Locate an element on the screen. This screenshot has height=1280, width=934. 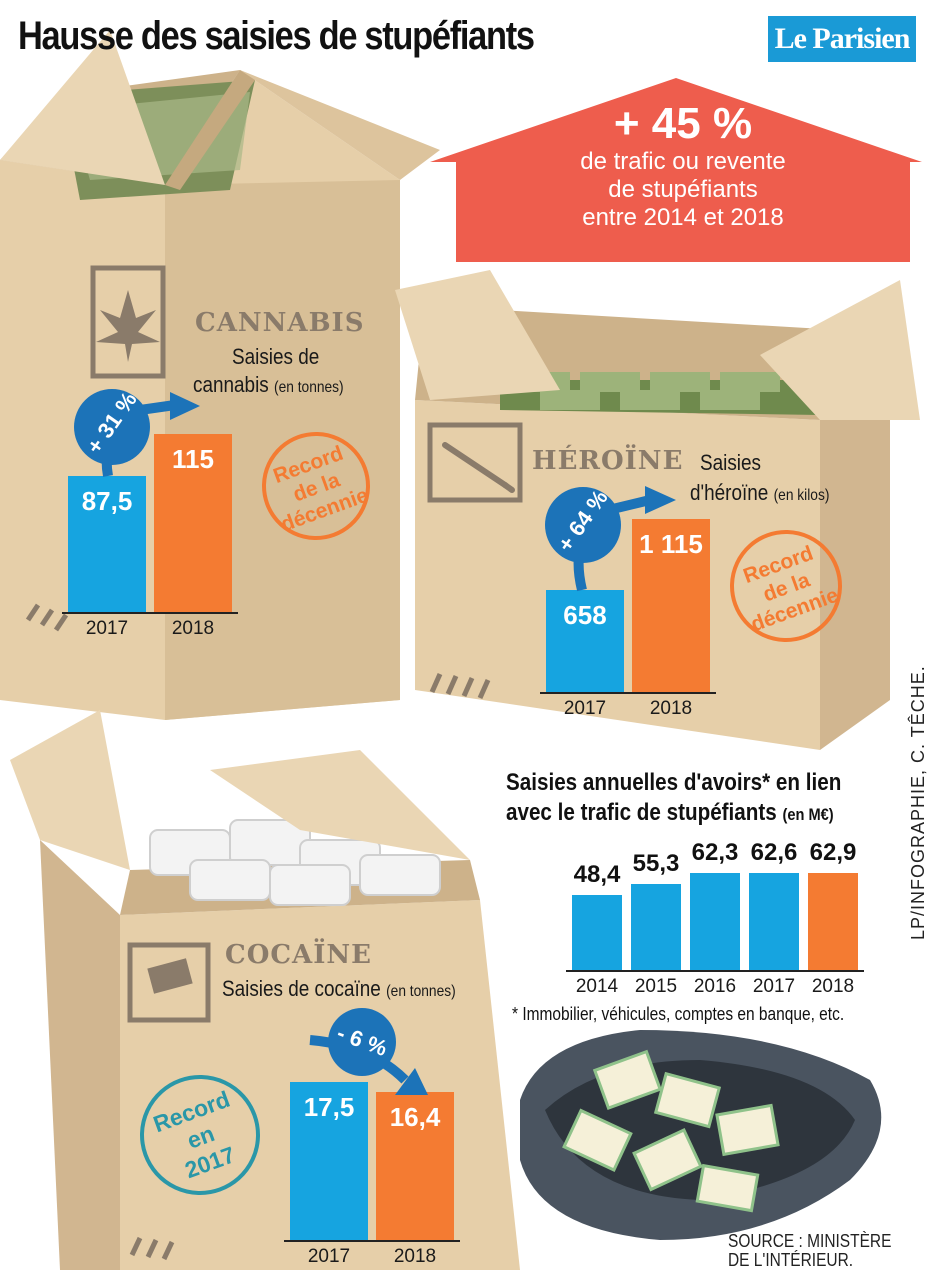
cannabis-desc2: cannabis (en tonnes) is located at coordinates (268, 384).